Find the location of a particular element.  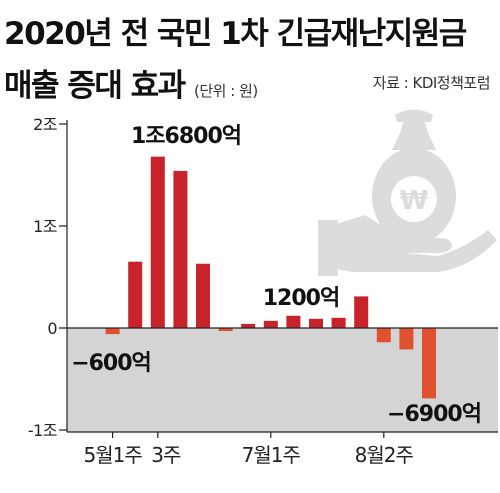

data-label: −600억 is located at coordinates (111, 363).